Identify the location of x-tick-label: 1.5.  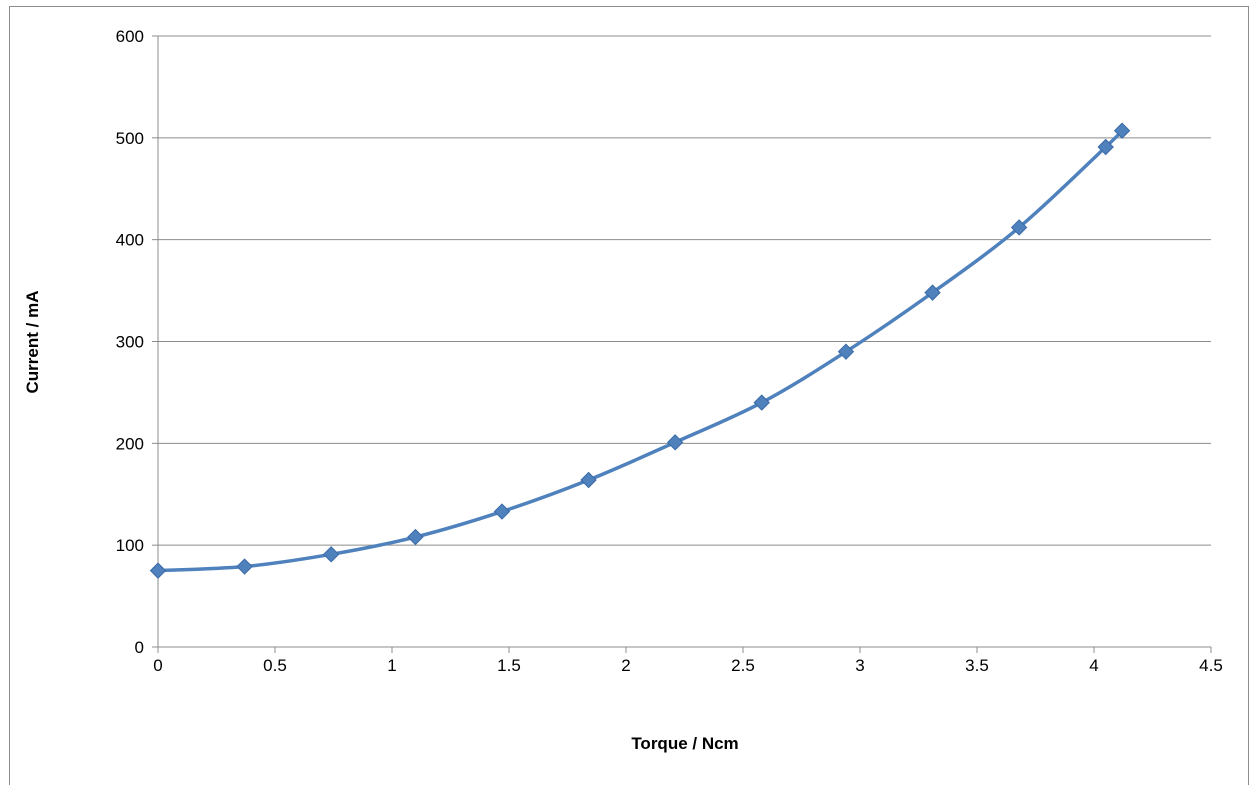
(509, 665).